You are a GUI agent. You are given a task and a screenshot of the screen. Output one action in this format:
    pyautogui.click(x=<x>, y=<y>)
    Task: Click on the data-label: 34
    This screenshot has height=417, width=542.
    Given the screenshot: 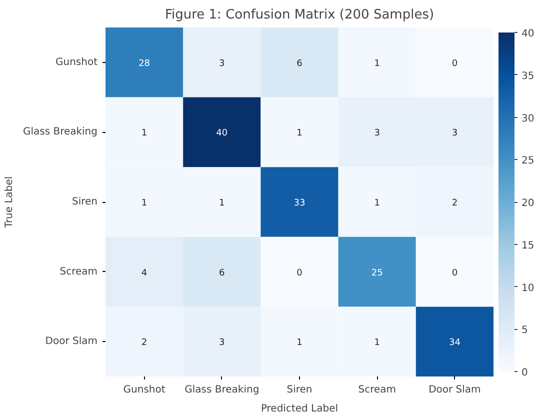 What is the action you would take?
    pyautogui.click(x=454, y=343)
    